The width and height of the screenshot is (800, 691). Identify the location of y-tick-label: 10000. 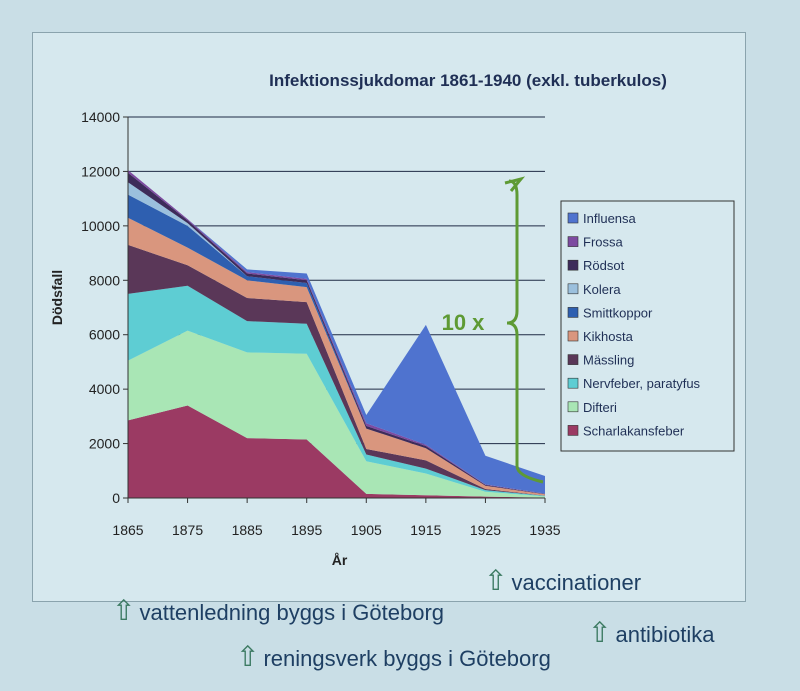
(100, 226).